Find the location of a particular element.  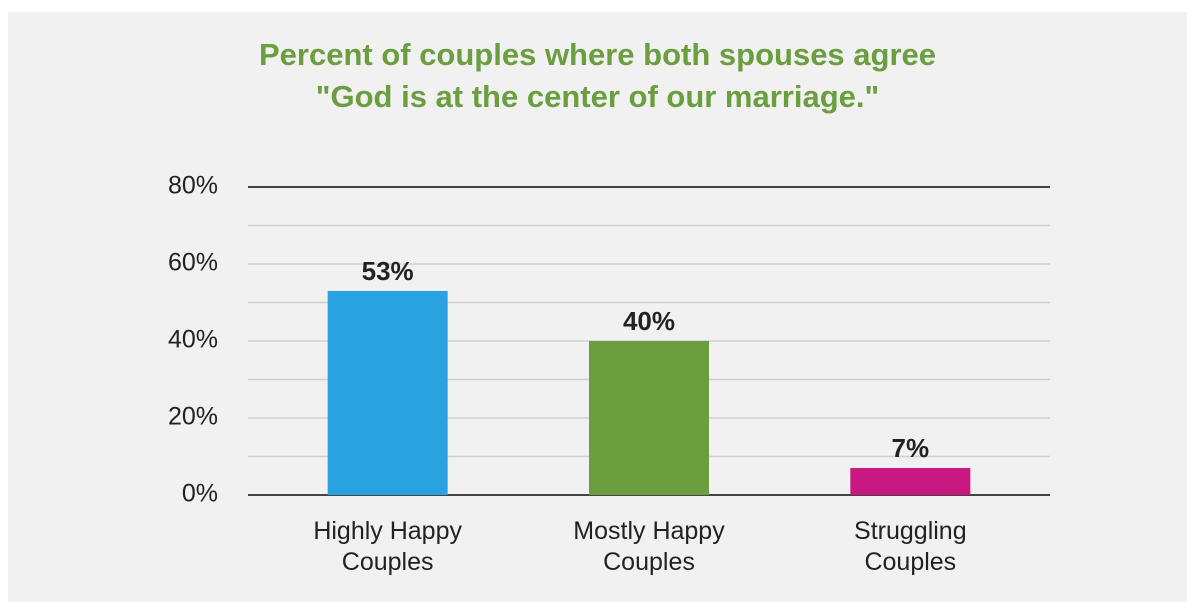

value-label: 40% is located at coordinates (649, 321).